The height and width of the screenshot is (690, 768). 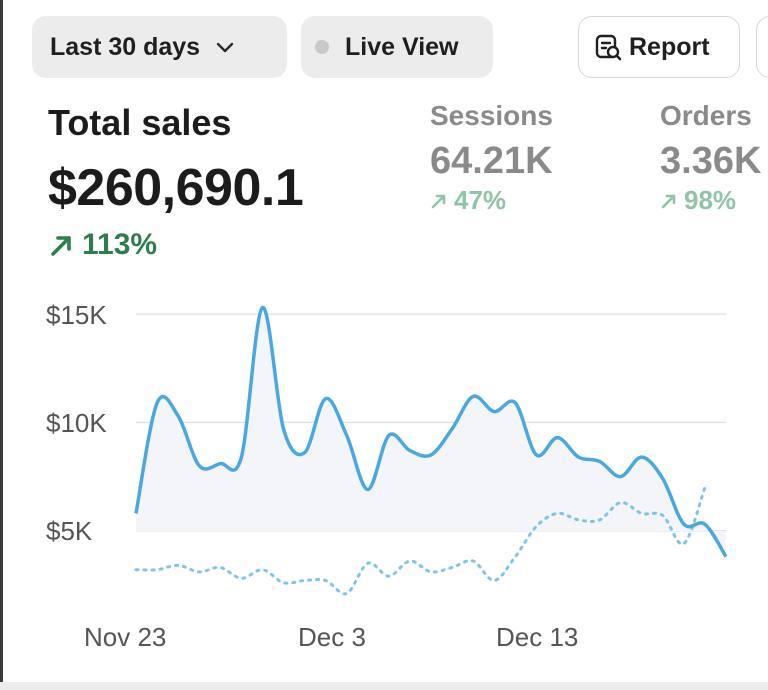 What do you see at coordinates (125, 46) in the screenshot?
I see `date-range-label: Last 30 days` at bounding box center [125, 46].